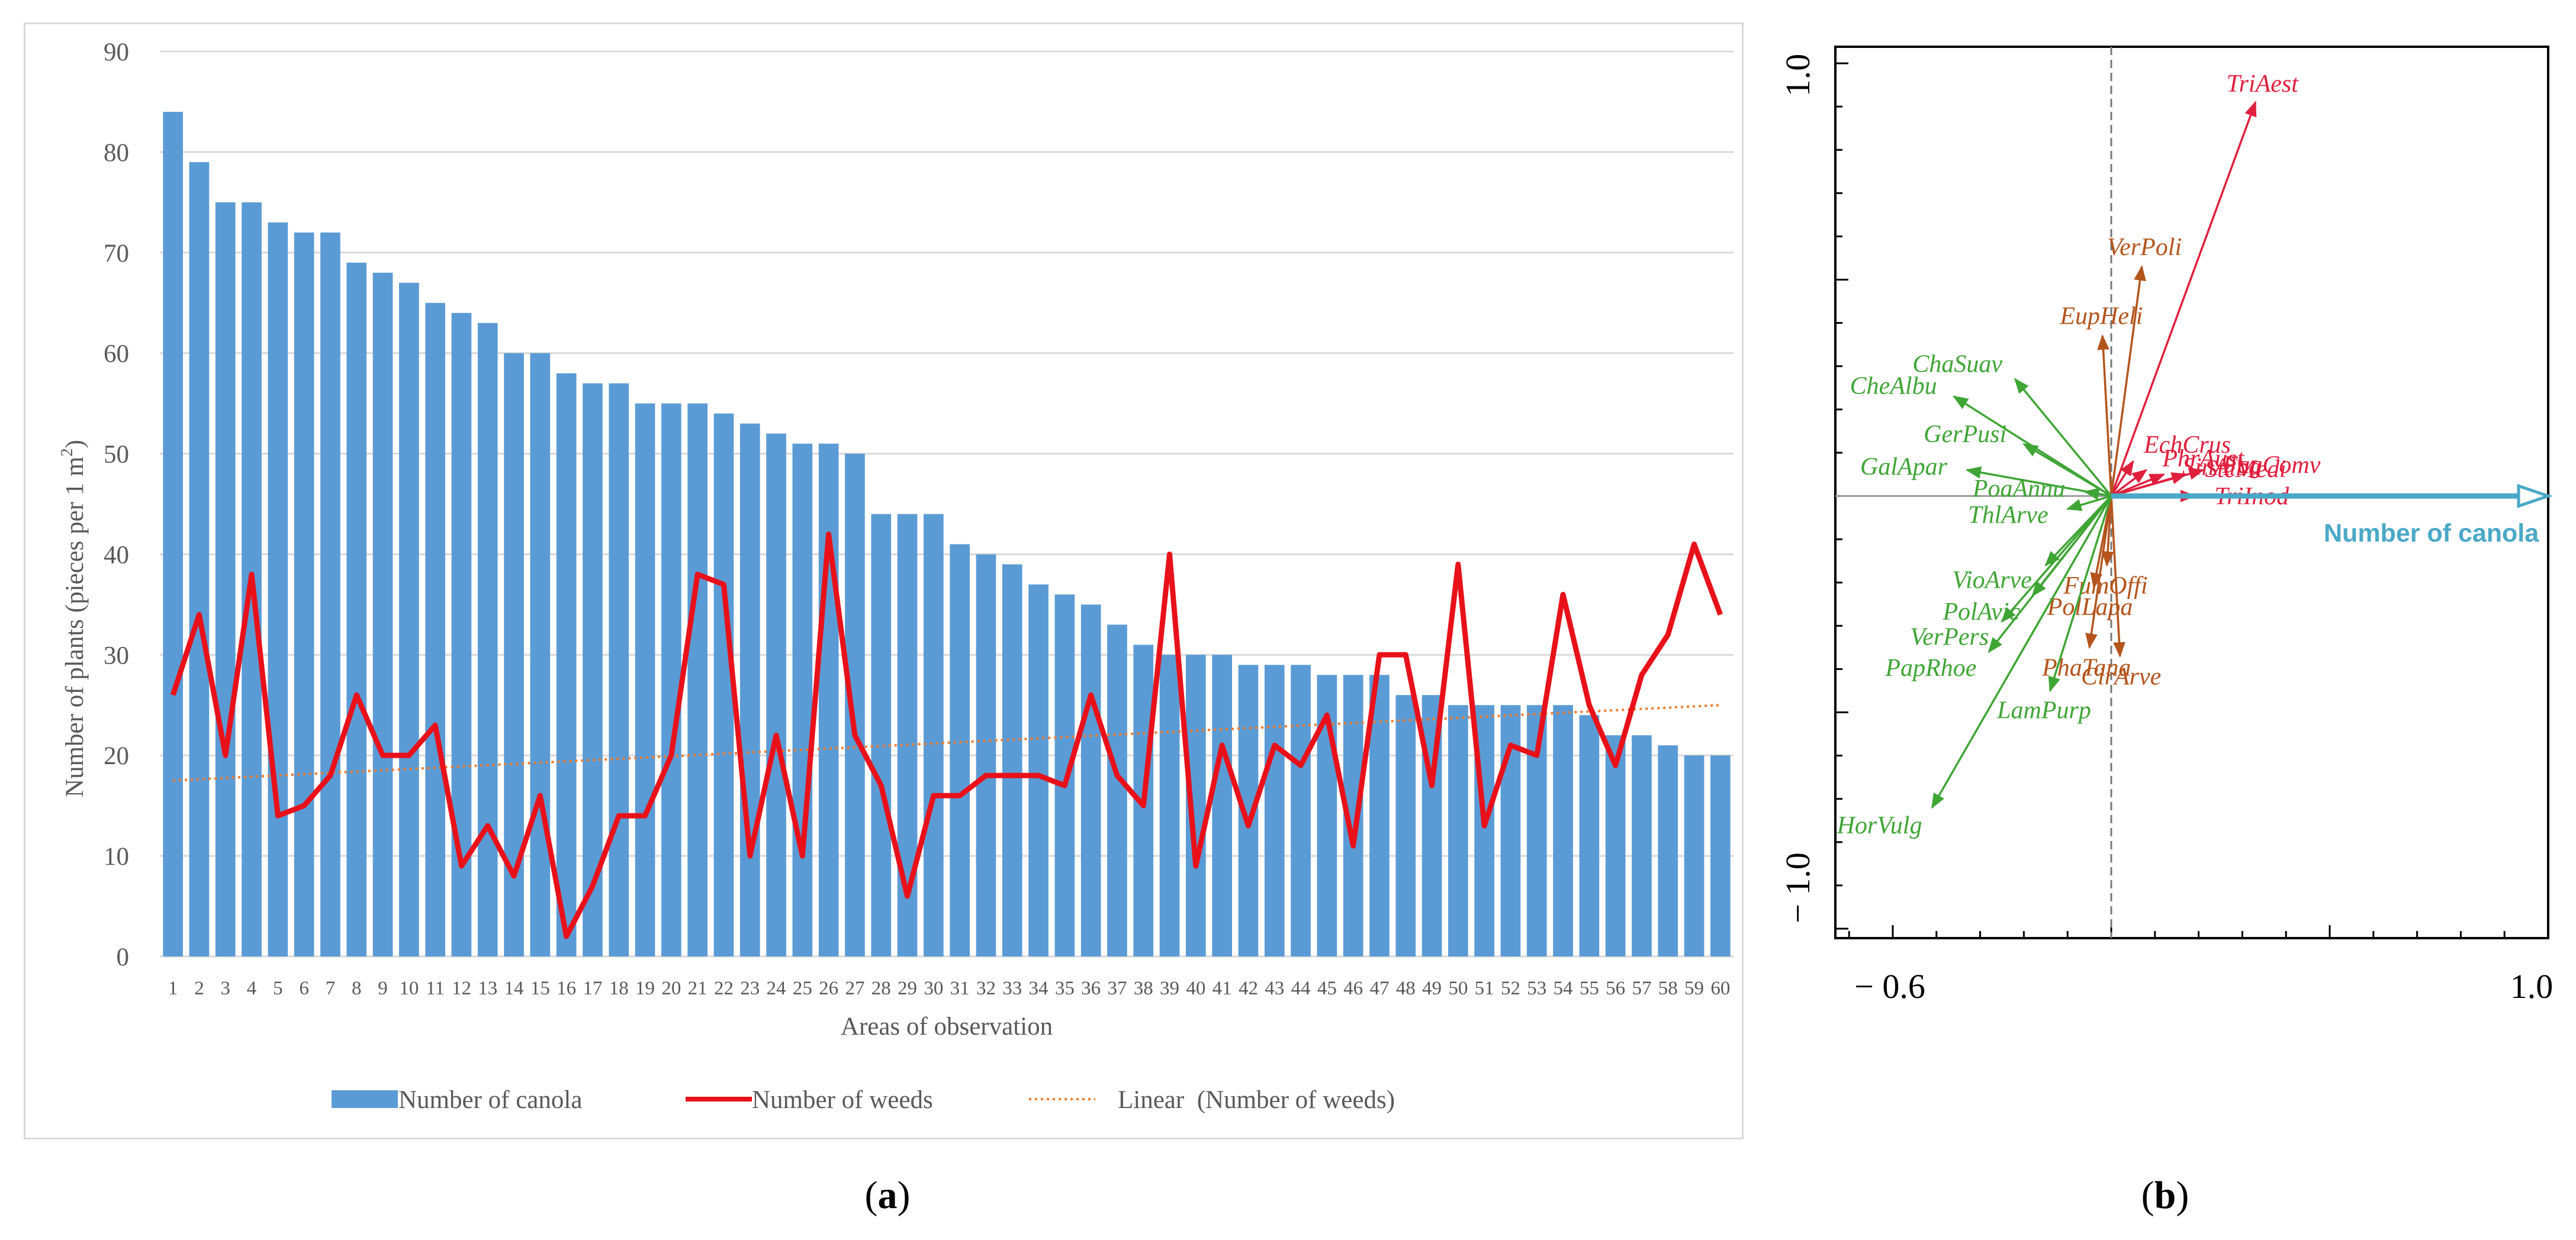 This screenshot has height=1240, width=2576. What do you see at coordinates (2245, 469) in the screenshot?
I see `species-label: SteMedi` at bounding box center [2245, 469].